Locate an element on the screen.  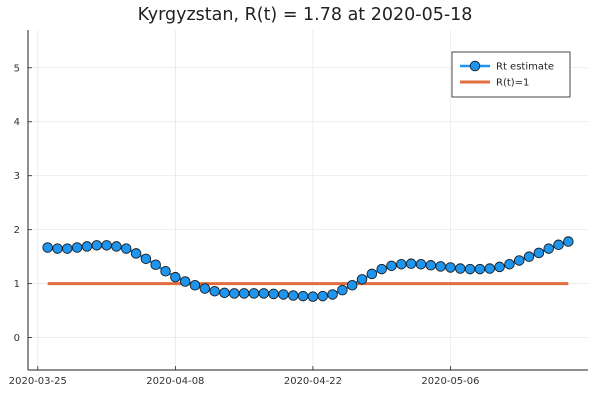
legend-swatch-estimate-marker is located at coordinates (475, 66).